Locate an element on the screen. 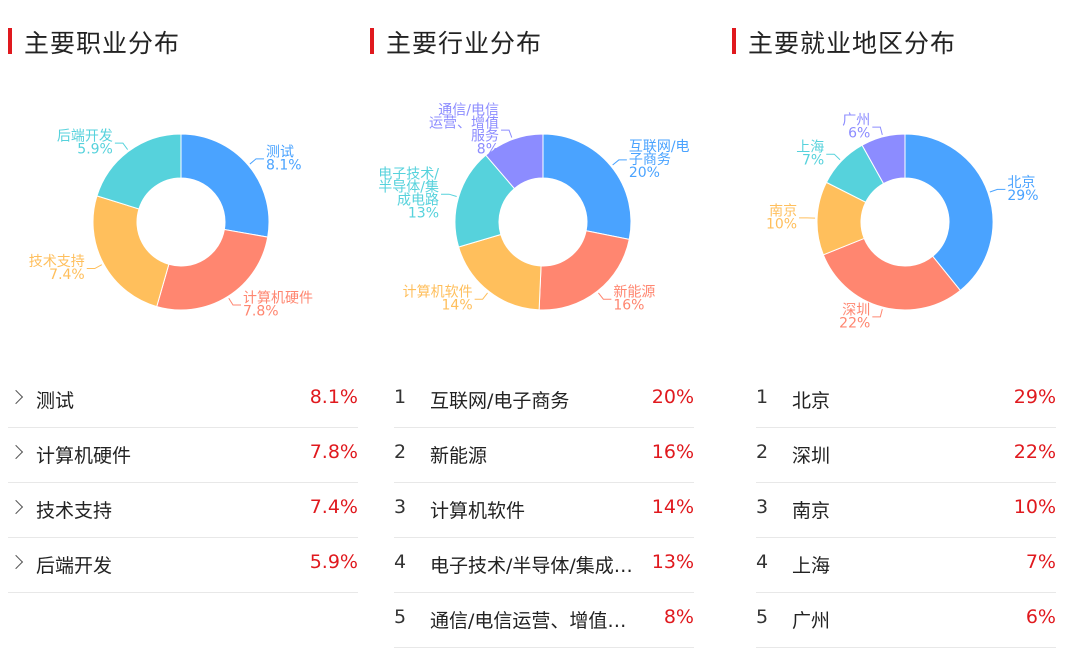  list-item: 5 广州 6% is located at coordinates (906, 620).